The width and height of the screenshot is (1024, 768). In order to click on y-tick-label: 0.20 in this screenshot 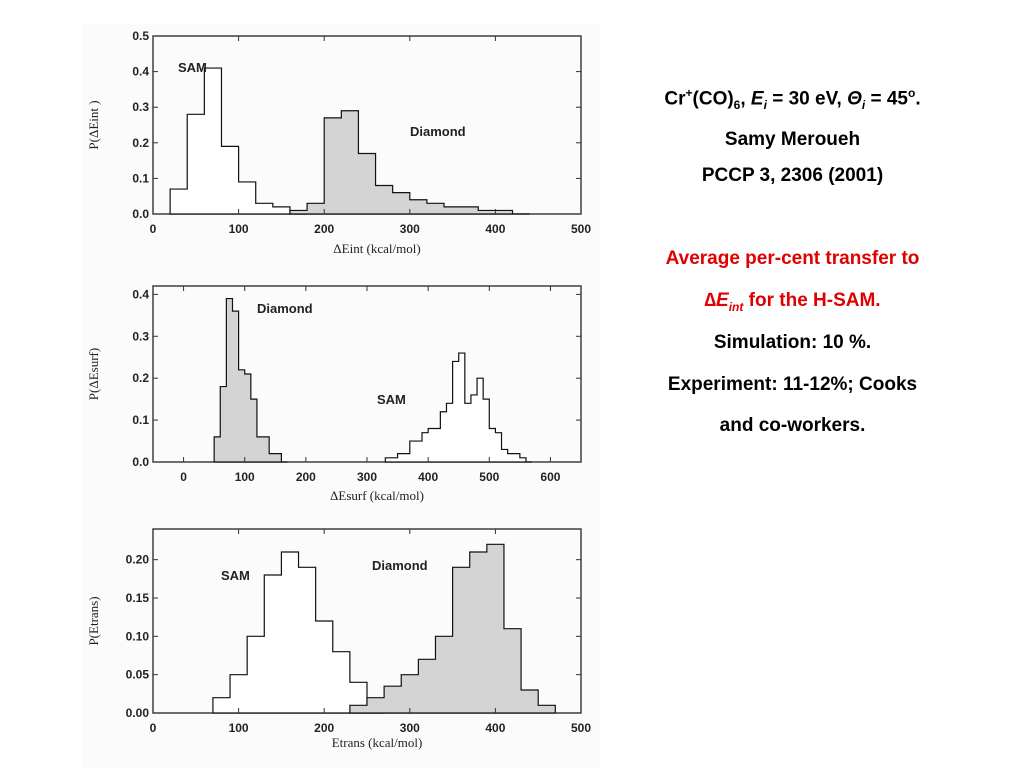, I will do `click(138, 560)`.